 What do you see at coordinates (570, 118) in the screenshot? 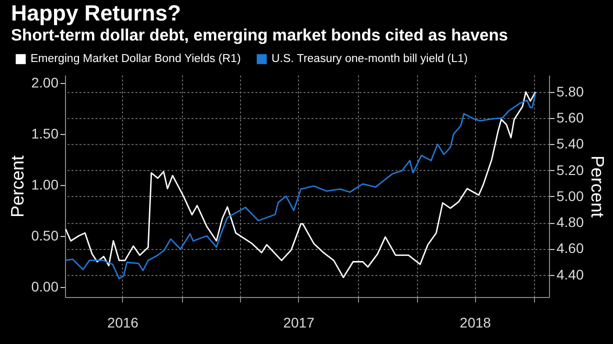
I see `y2-tick-label: 5.60` at bounding box center [570, 118].